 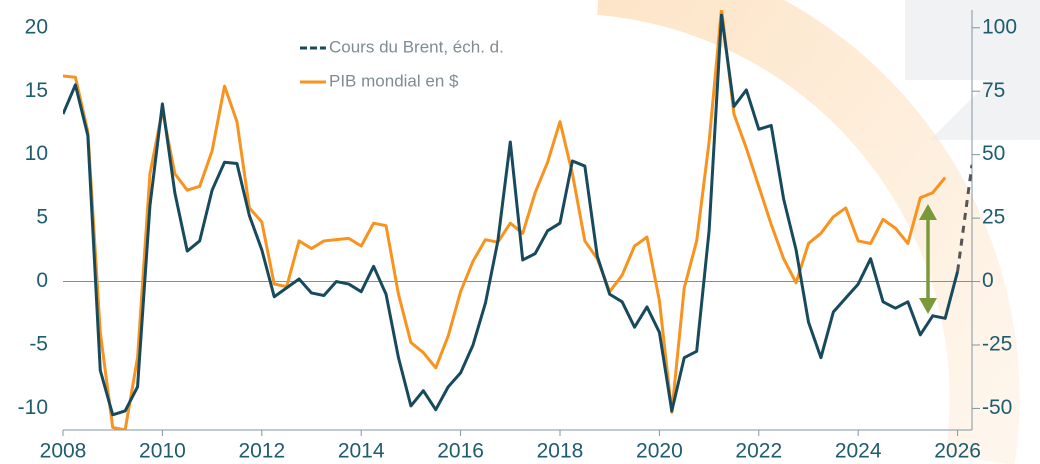 What do you see at coordinates (964, 218) in the screenshot?
I see `projection-line` at bounding box center [964, 218].